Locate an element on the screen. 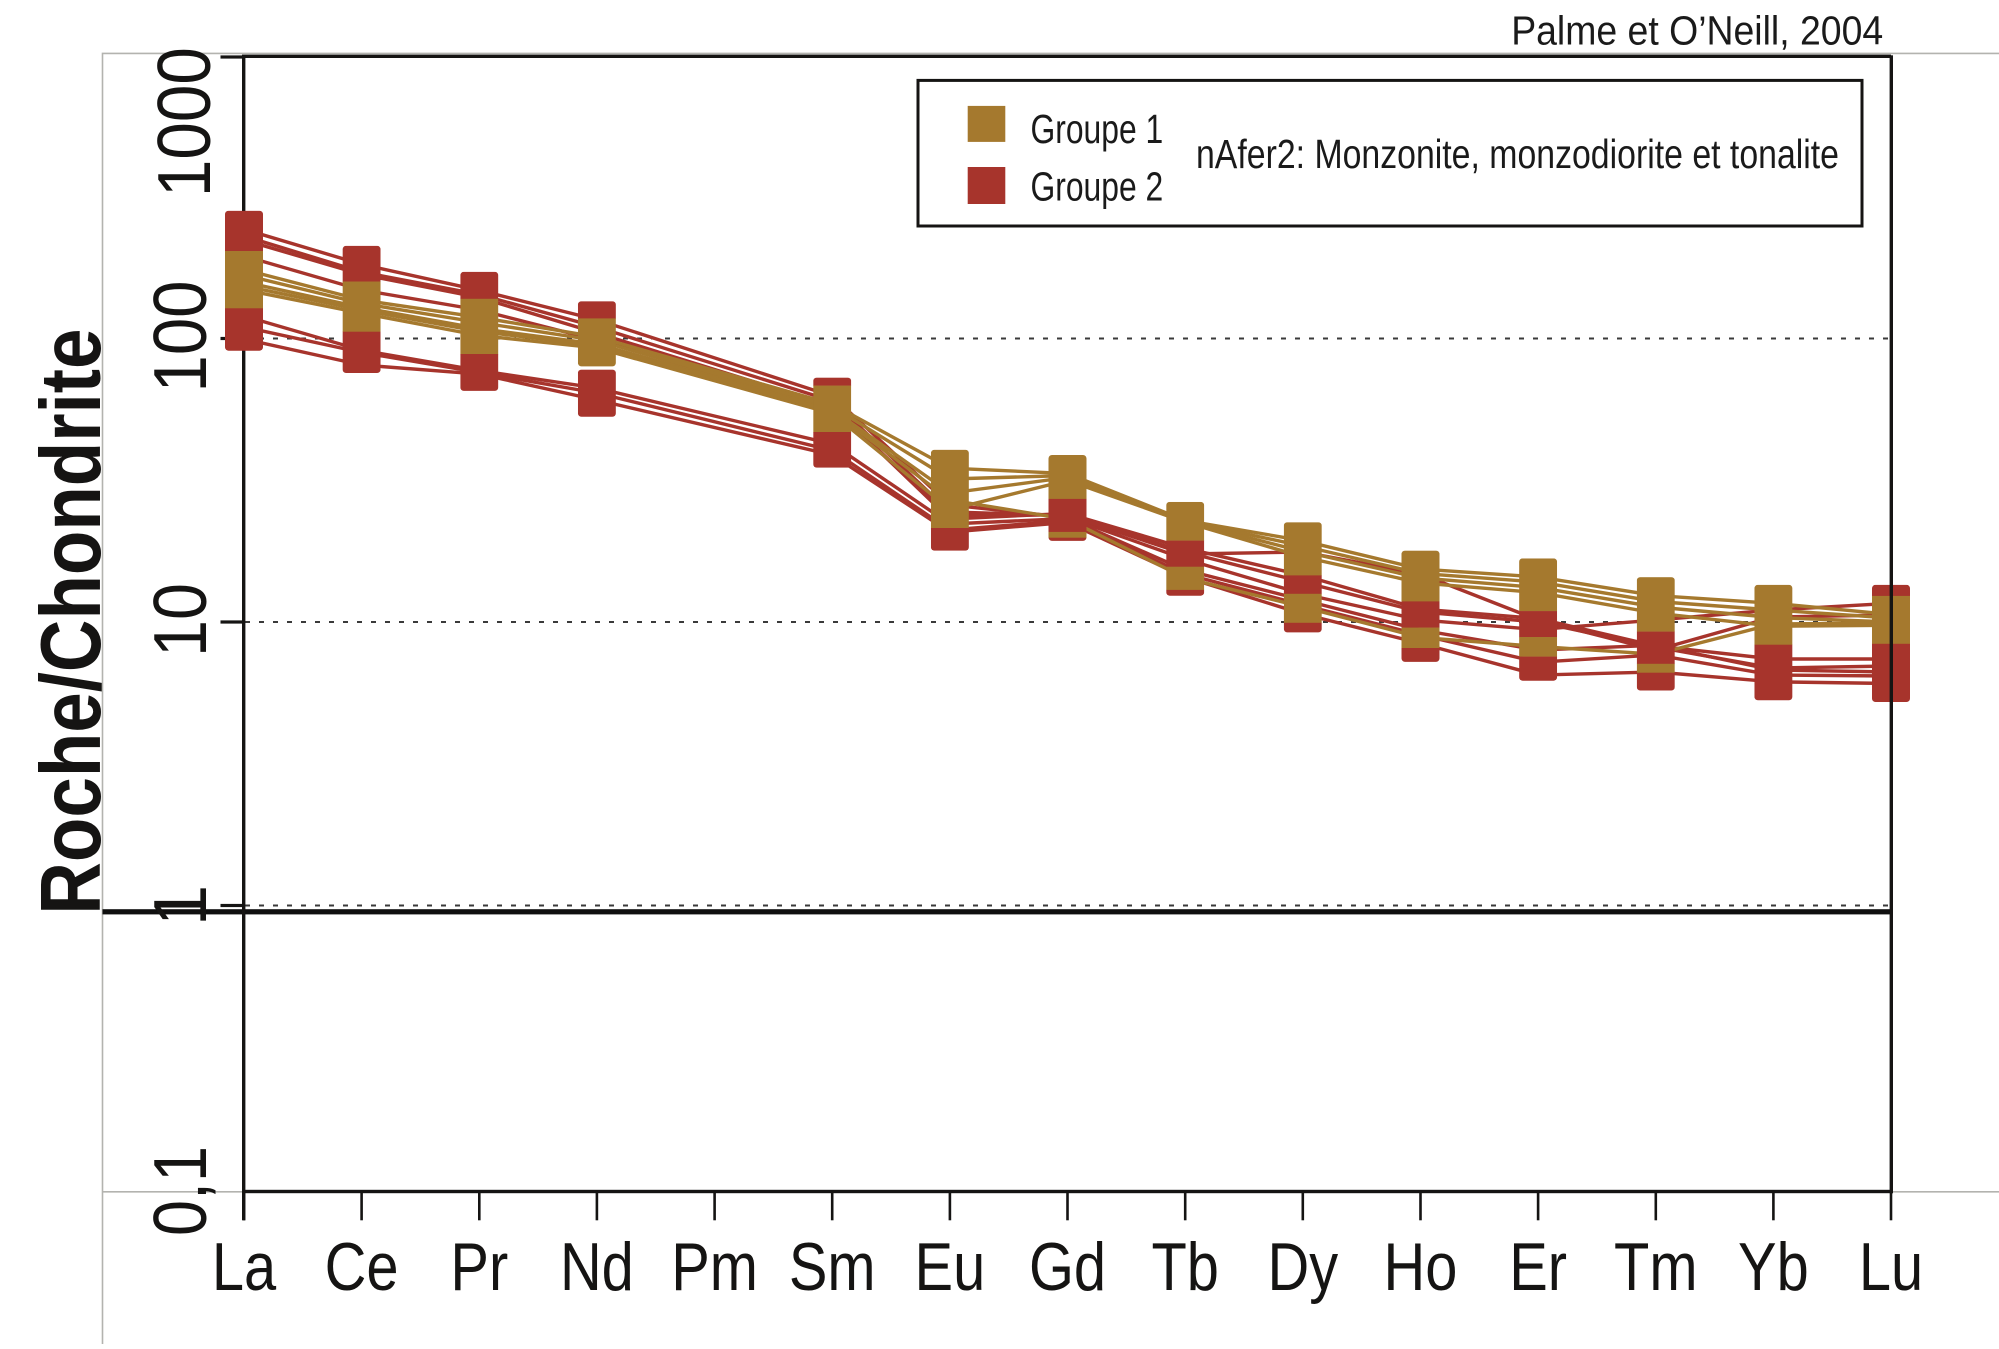  svg-text: Eu is located at coordinates (950, 1267).